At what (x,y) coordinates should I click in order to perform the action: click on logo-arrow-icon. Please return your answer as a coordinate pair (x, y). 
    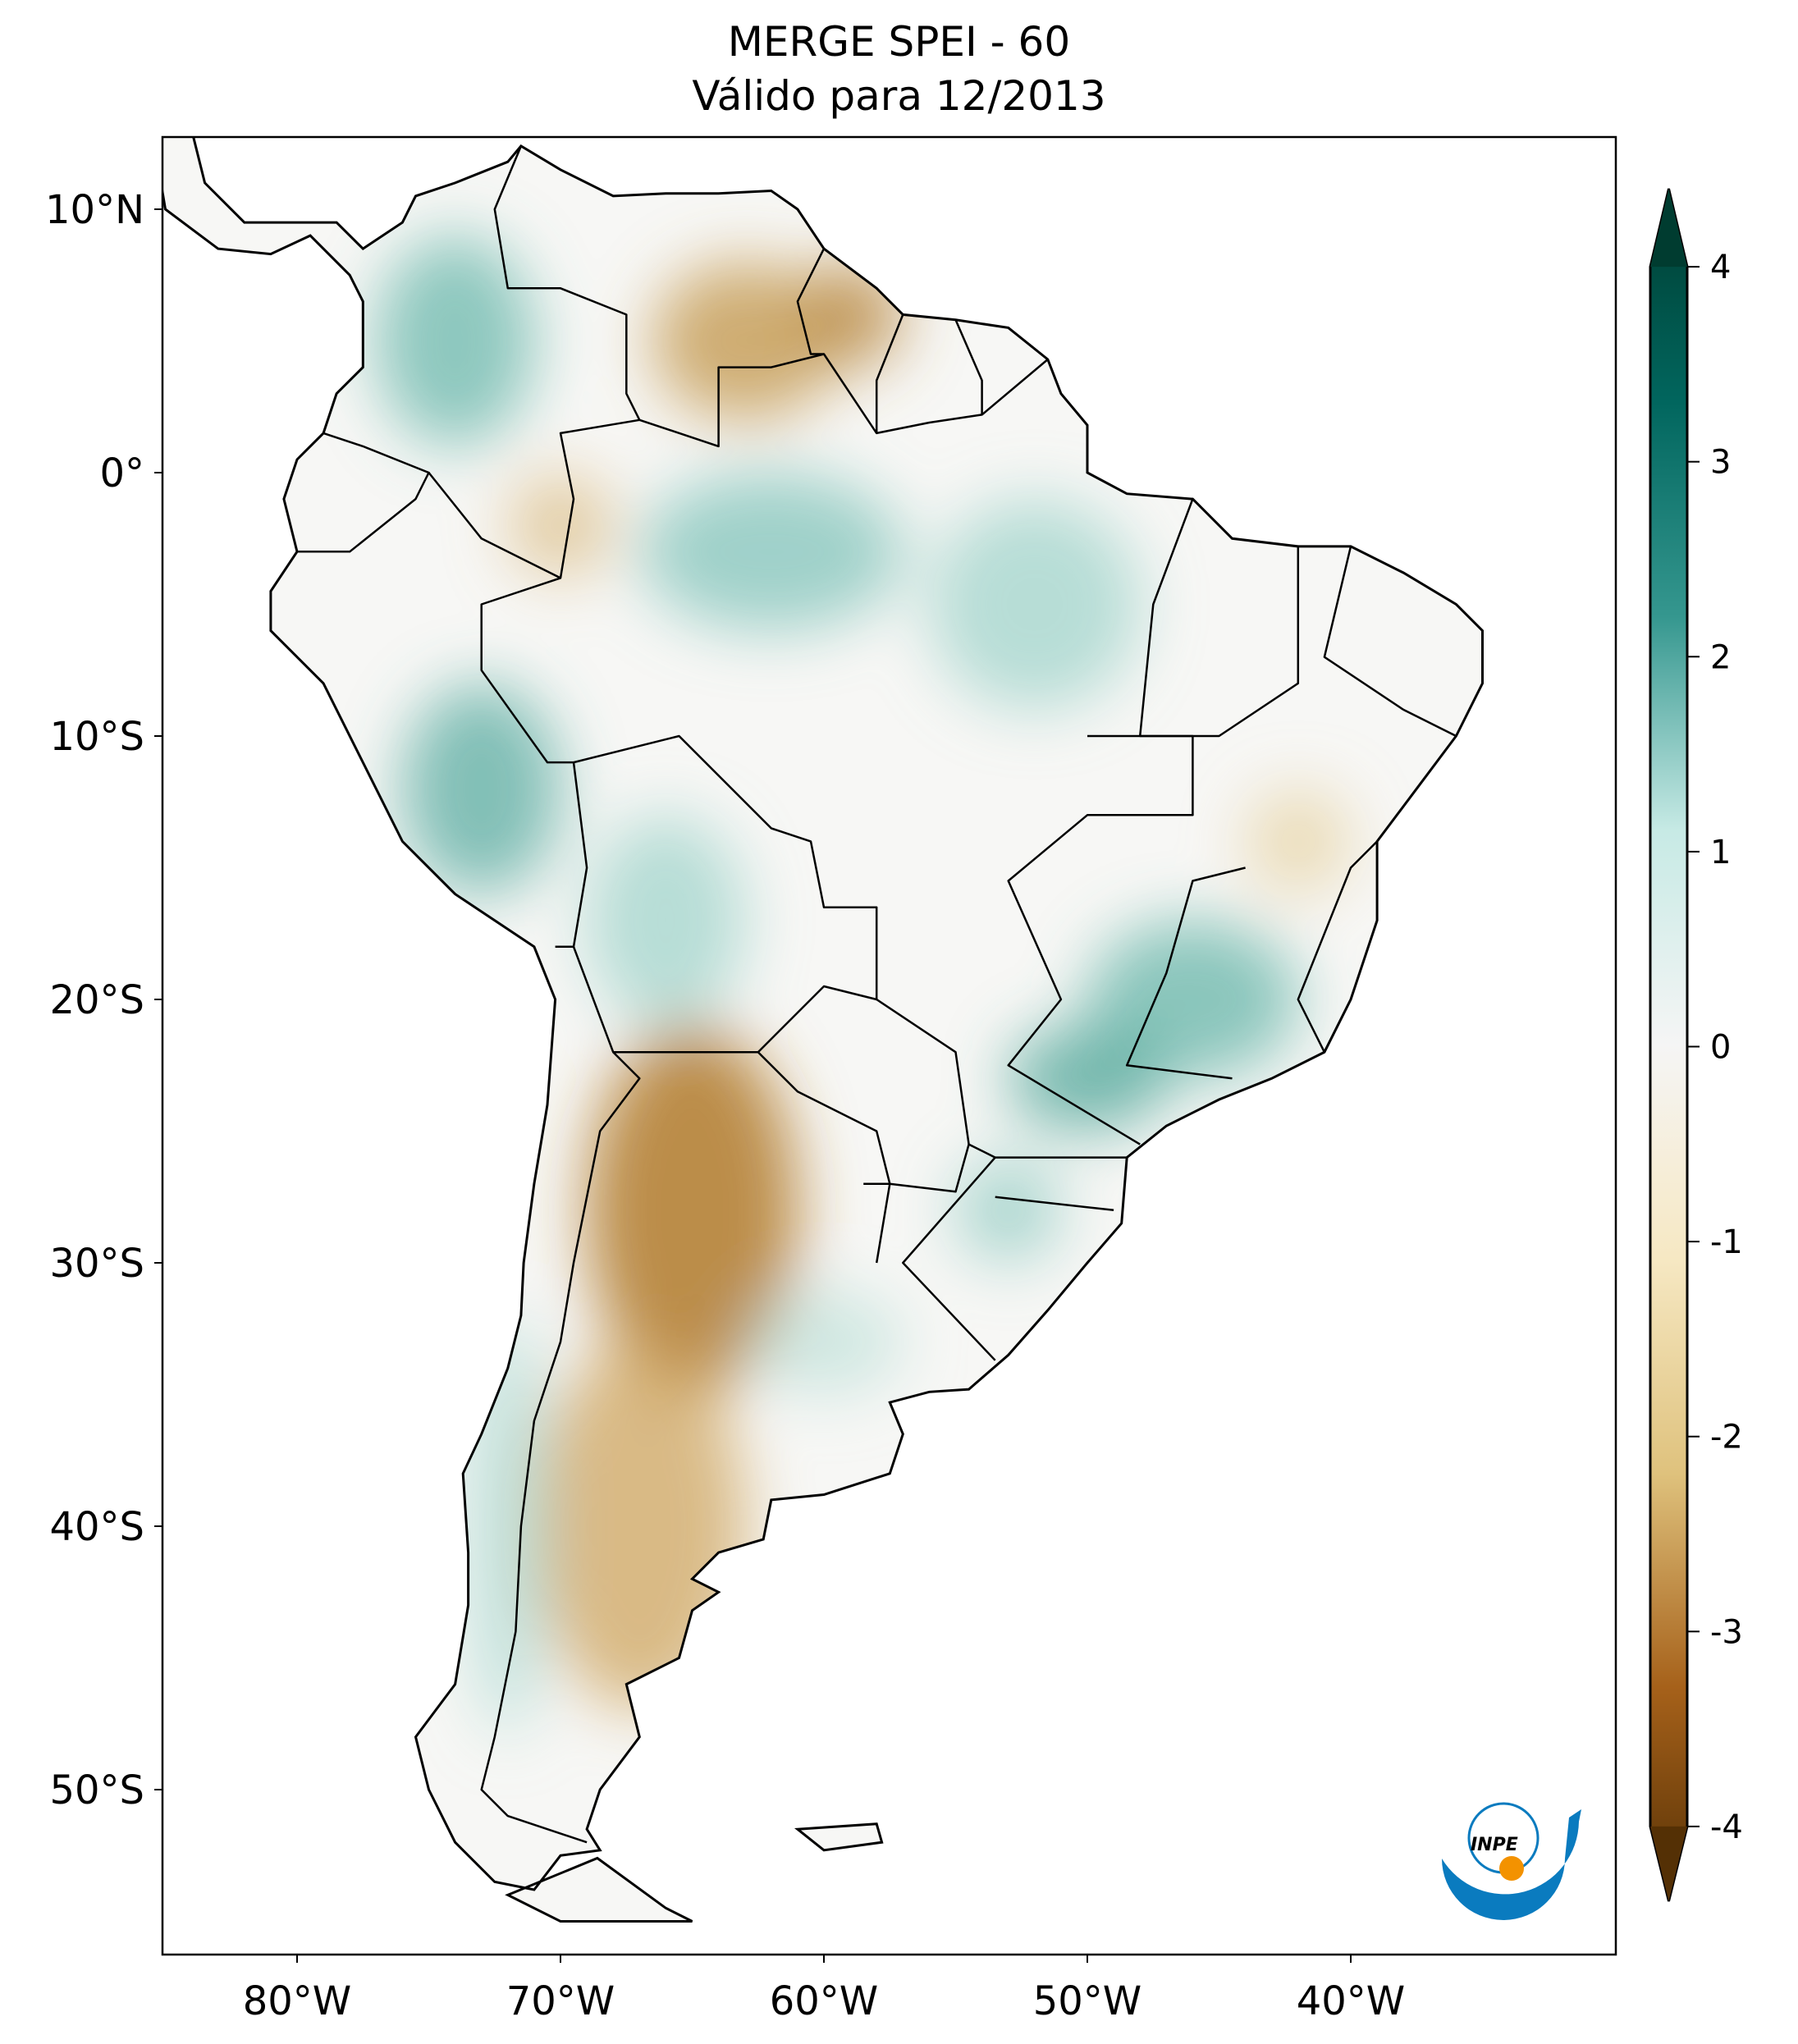
    Looking at the image, I should click on (1511, 1864).